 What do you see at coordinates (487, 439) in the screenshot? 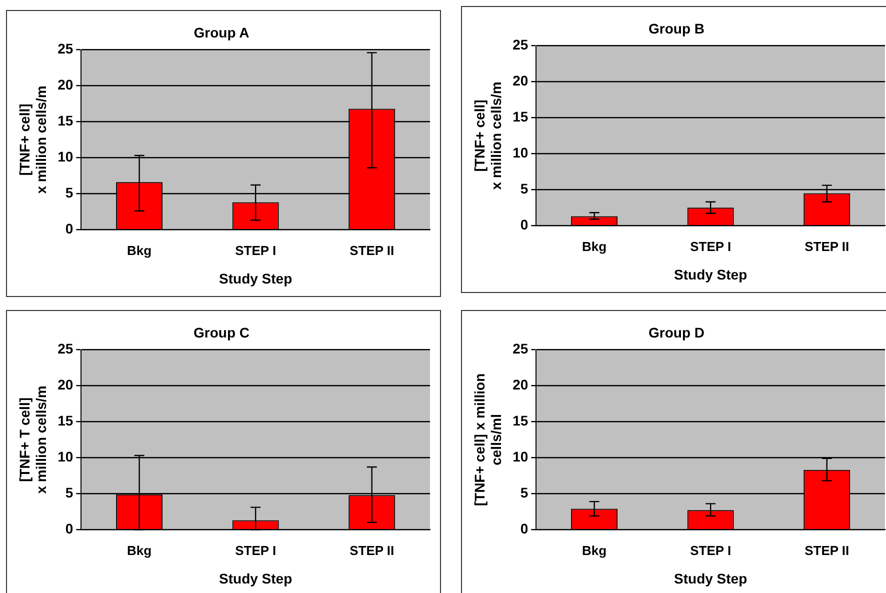
I see `y-axis-title: [TNF+ cell] x million cells/ml` at bounding box center [487, 439].